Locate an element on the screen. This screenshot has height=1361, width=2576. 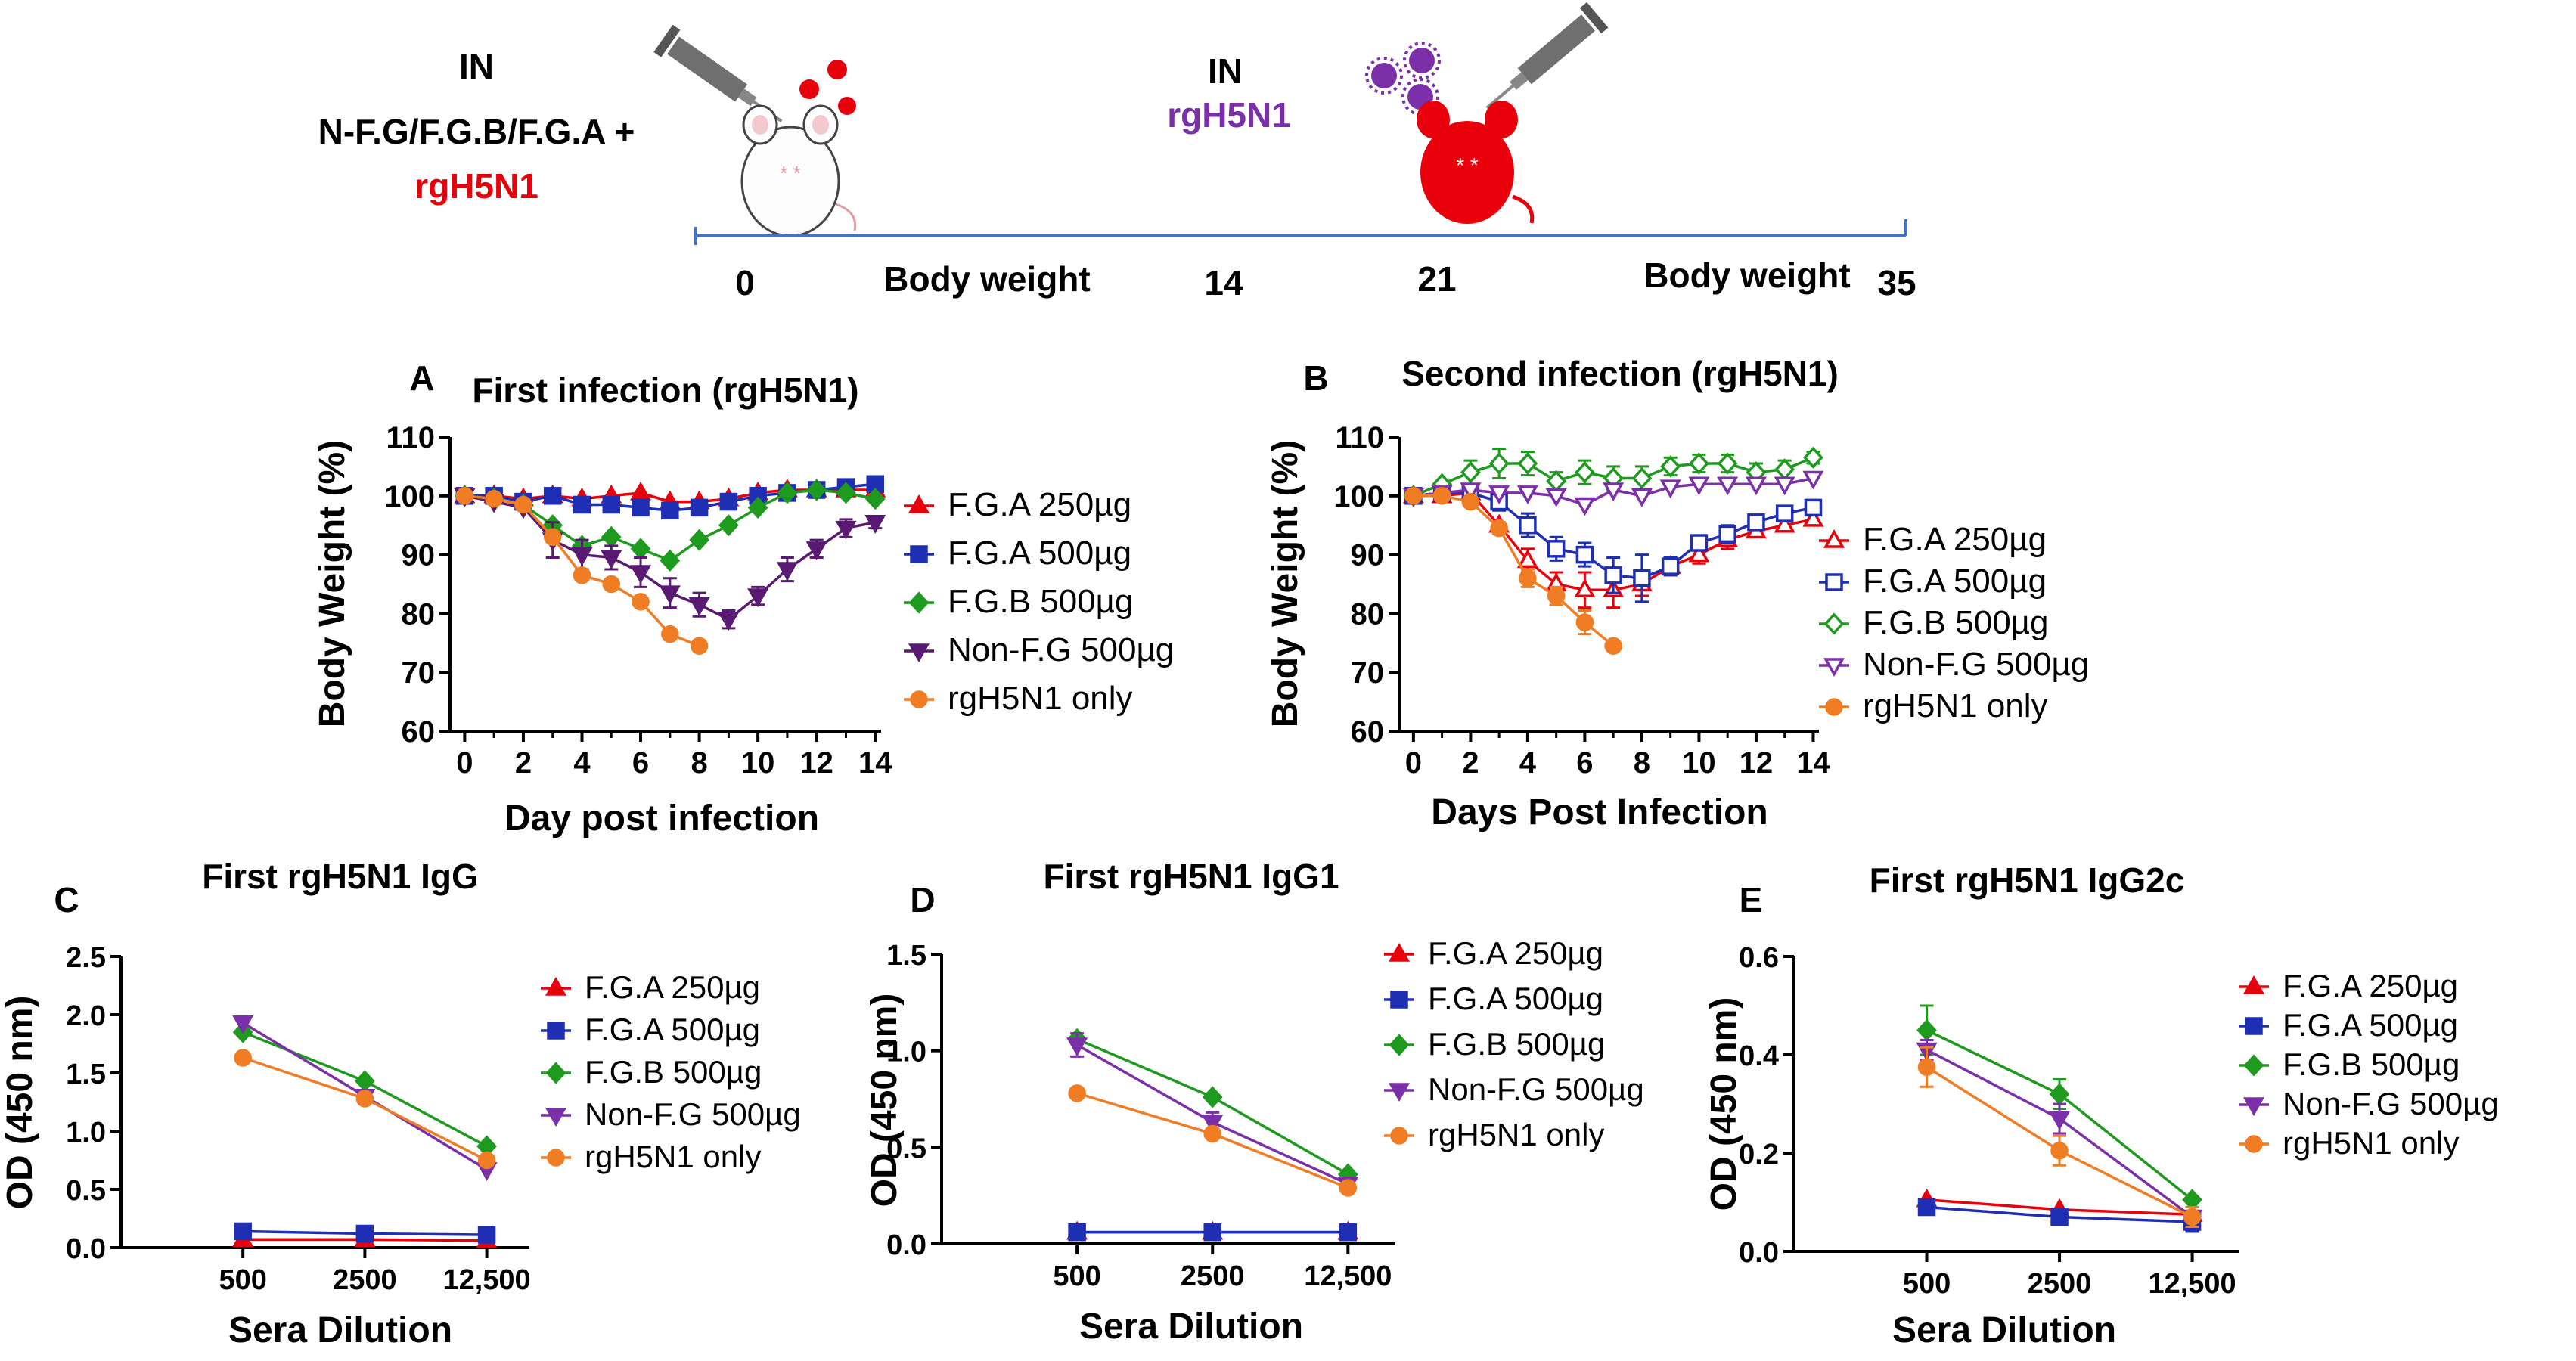
legend-item: Non-F.G 500µg is located at coordinates (1039, 649).